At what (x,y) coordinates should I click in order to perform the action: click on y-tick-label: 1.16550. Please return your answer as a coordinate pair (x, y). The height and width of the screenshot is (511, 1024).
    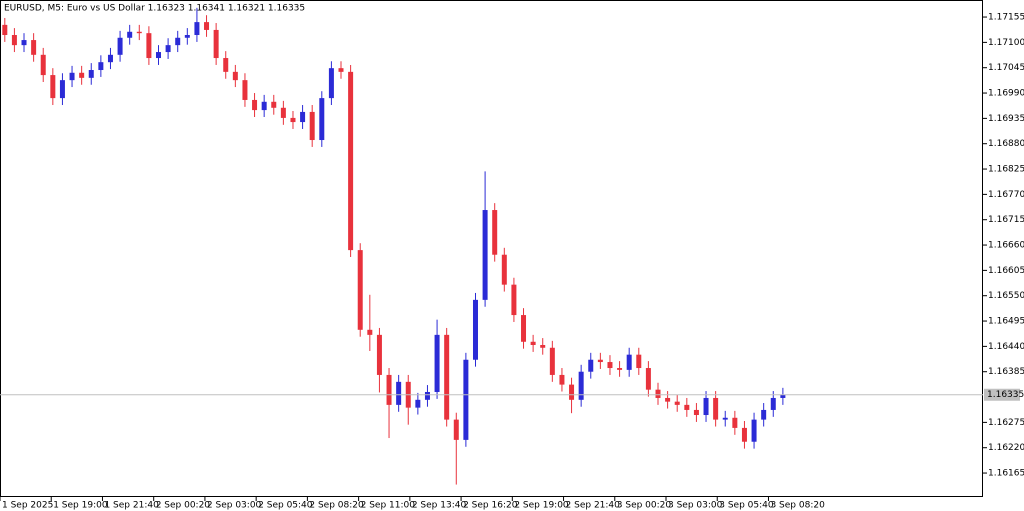
    Looking at the image, I should click on (1006, 296).